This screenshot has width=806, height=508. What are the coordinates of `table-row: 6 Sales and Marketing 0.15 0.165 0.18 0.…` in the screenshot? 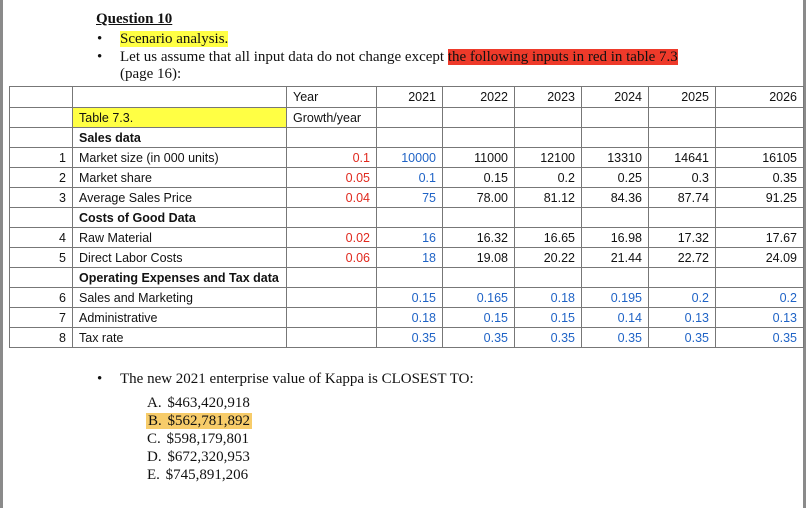 It's located at (406, 297).